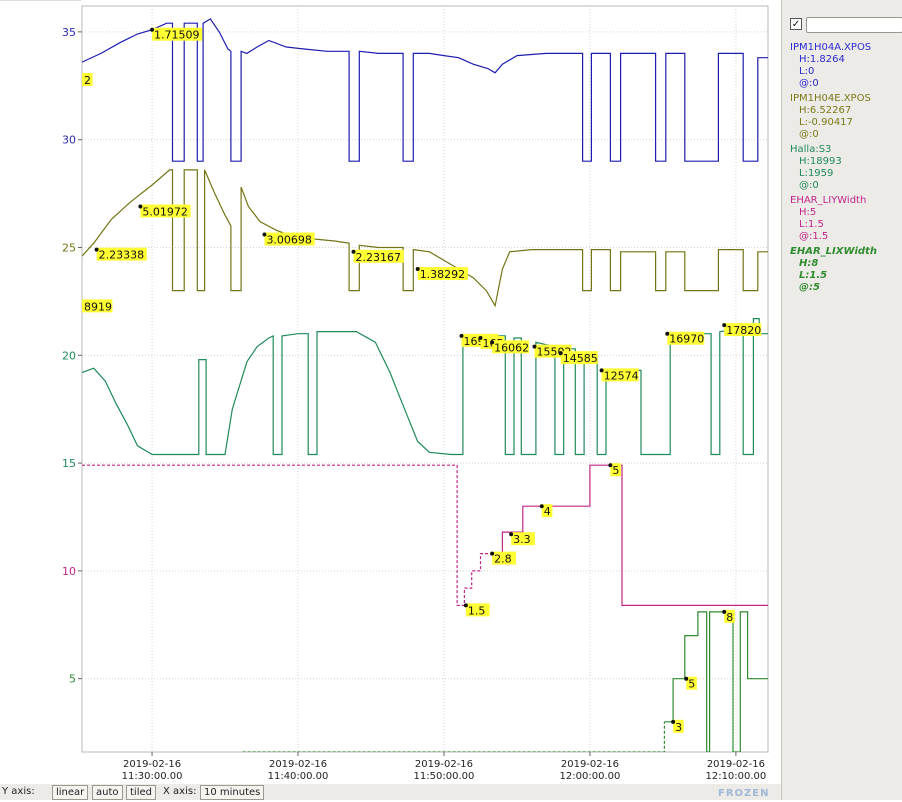  What do you see at coordinates (40, 0) in the screenshot?
I see `top-edge` at bounding box center [40, 0].